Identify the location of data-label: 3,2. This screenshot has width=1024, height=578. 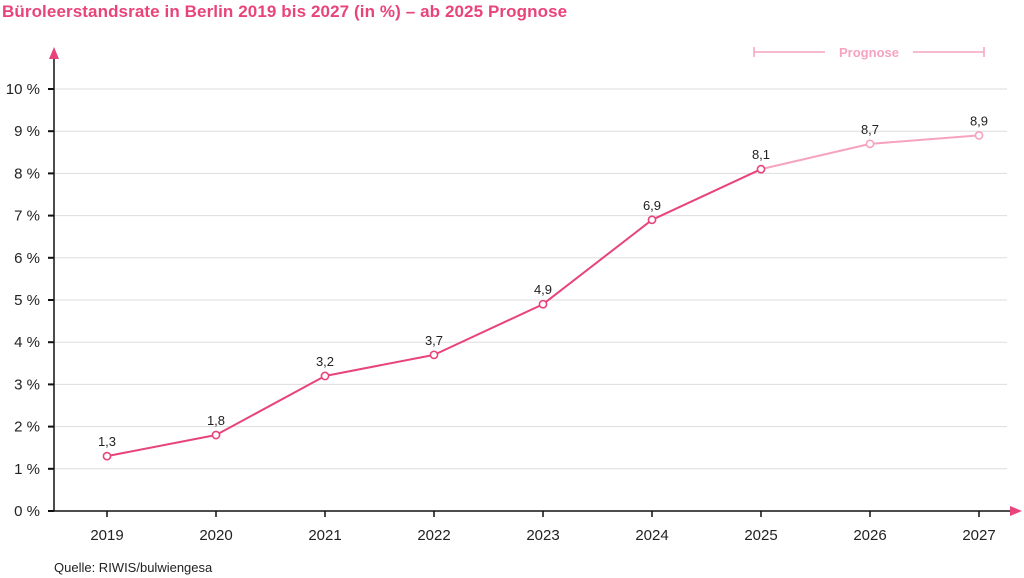
(325, 361).